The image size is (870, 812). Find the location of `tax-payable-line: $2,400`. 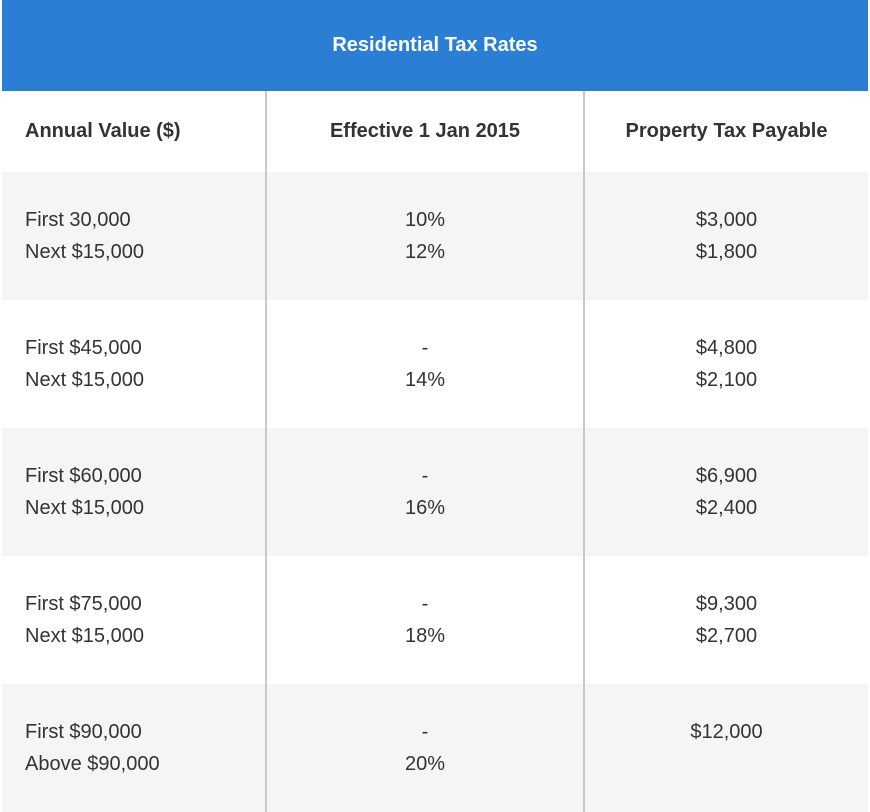

tax-payable-line: $2,400 is located at coordinates (726, 508).